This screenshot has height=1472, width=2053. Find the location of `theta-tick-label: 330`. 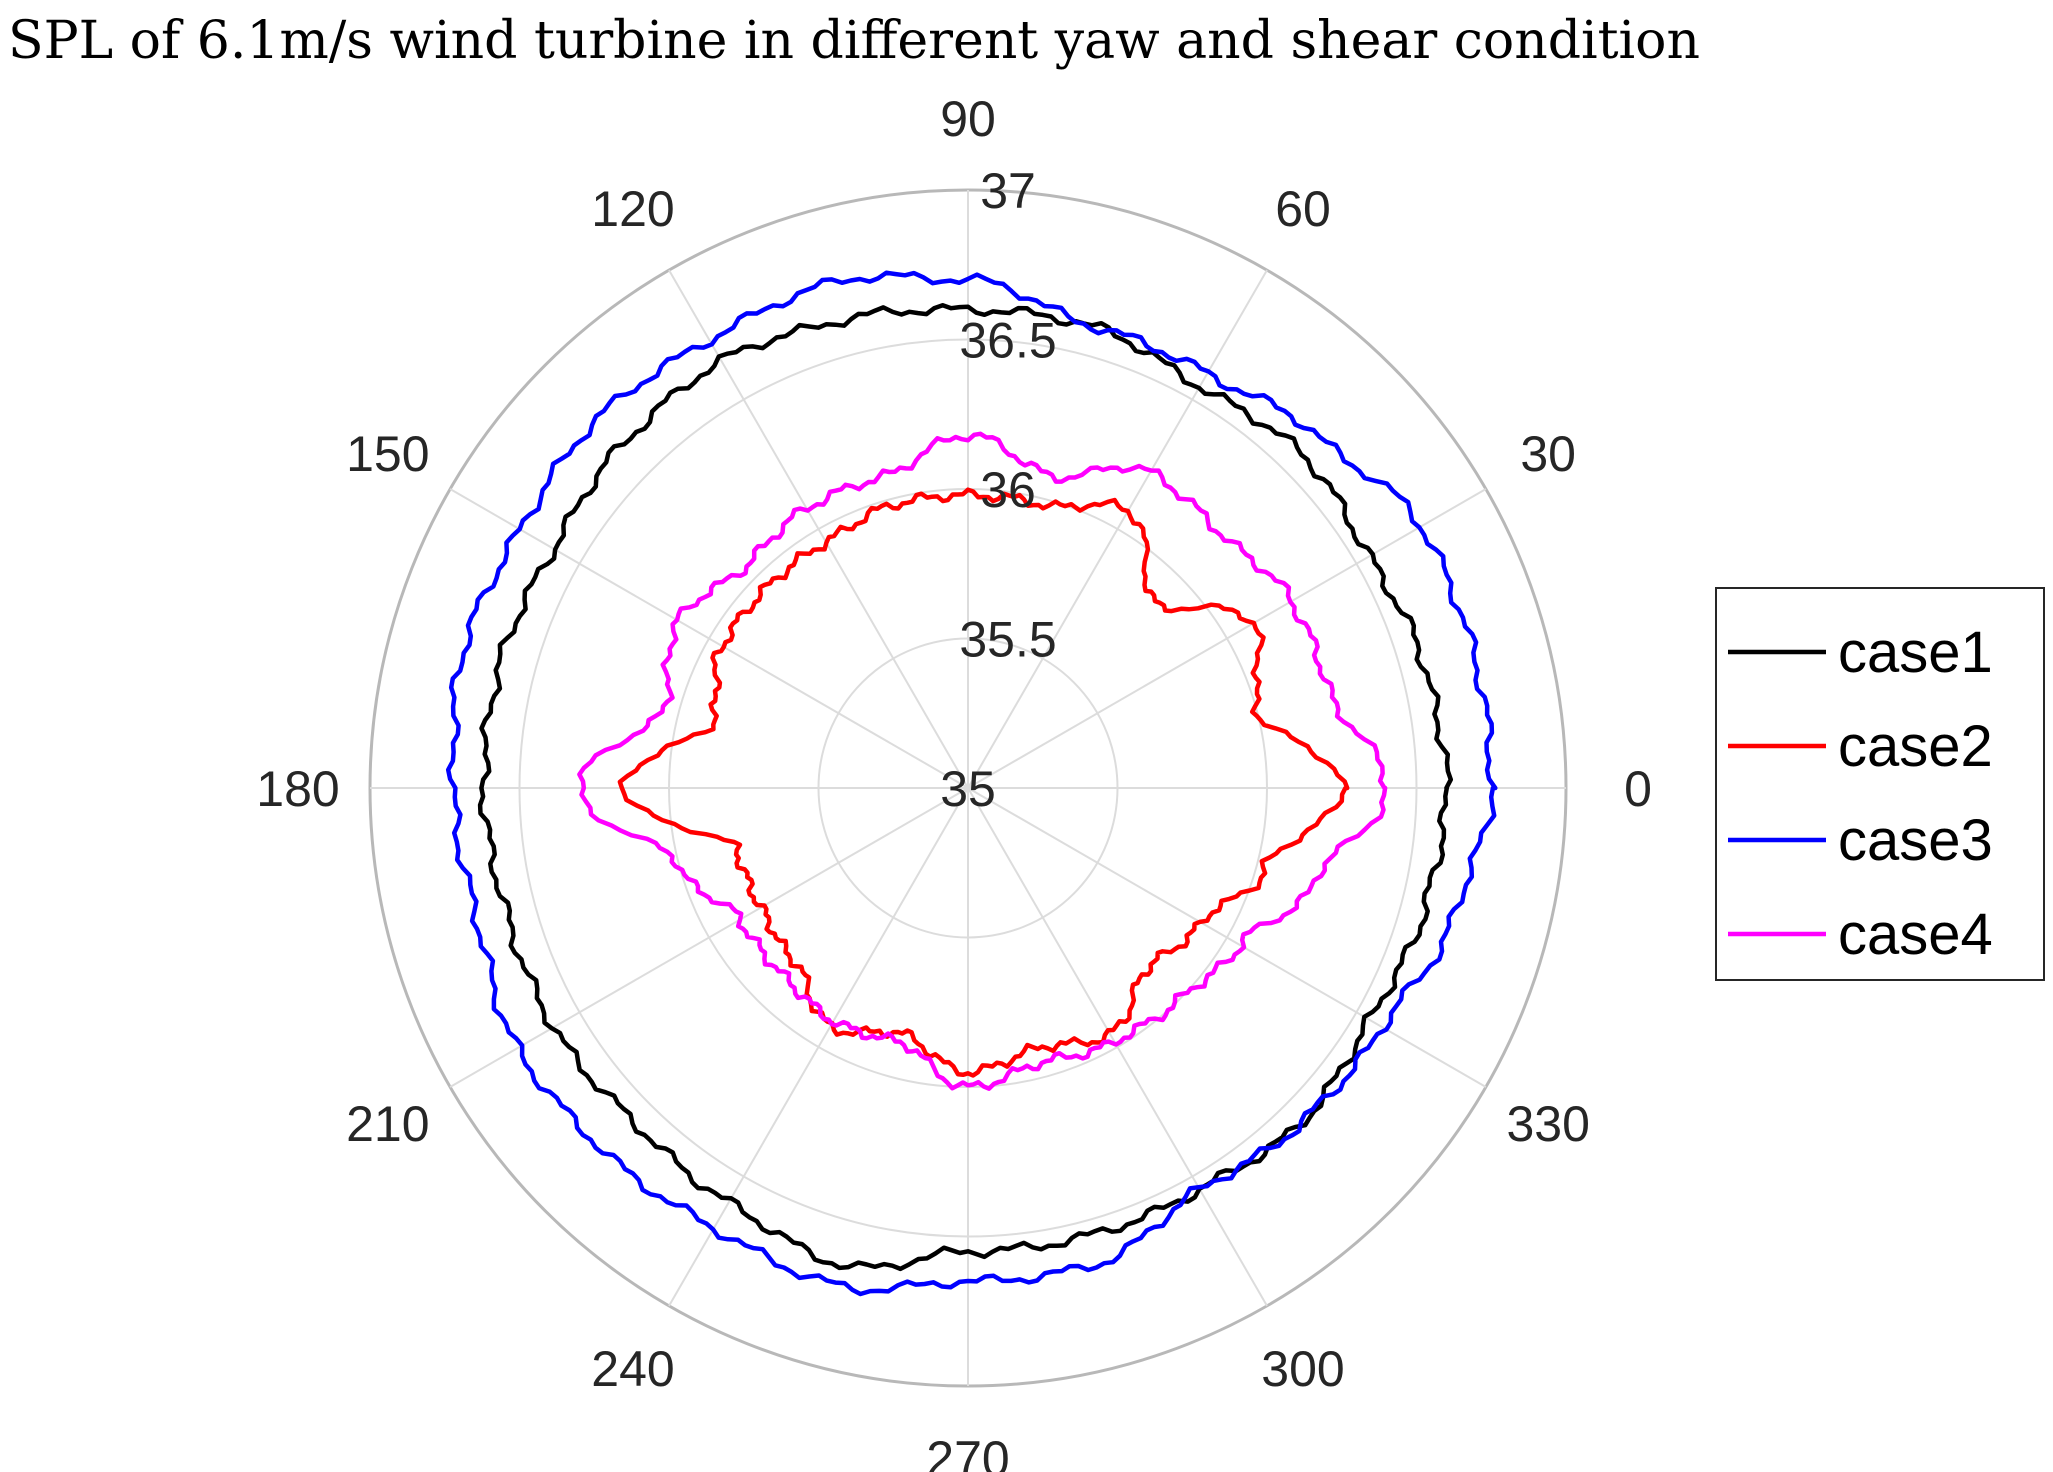

theta-tick-label: 330 is located at coordinates (1547, 1124).